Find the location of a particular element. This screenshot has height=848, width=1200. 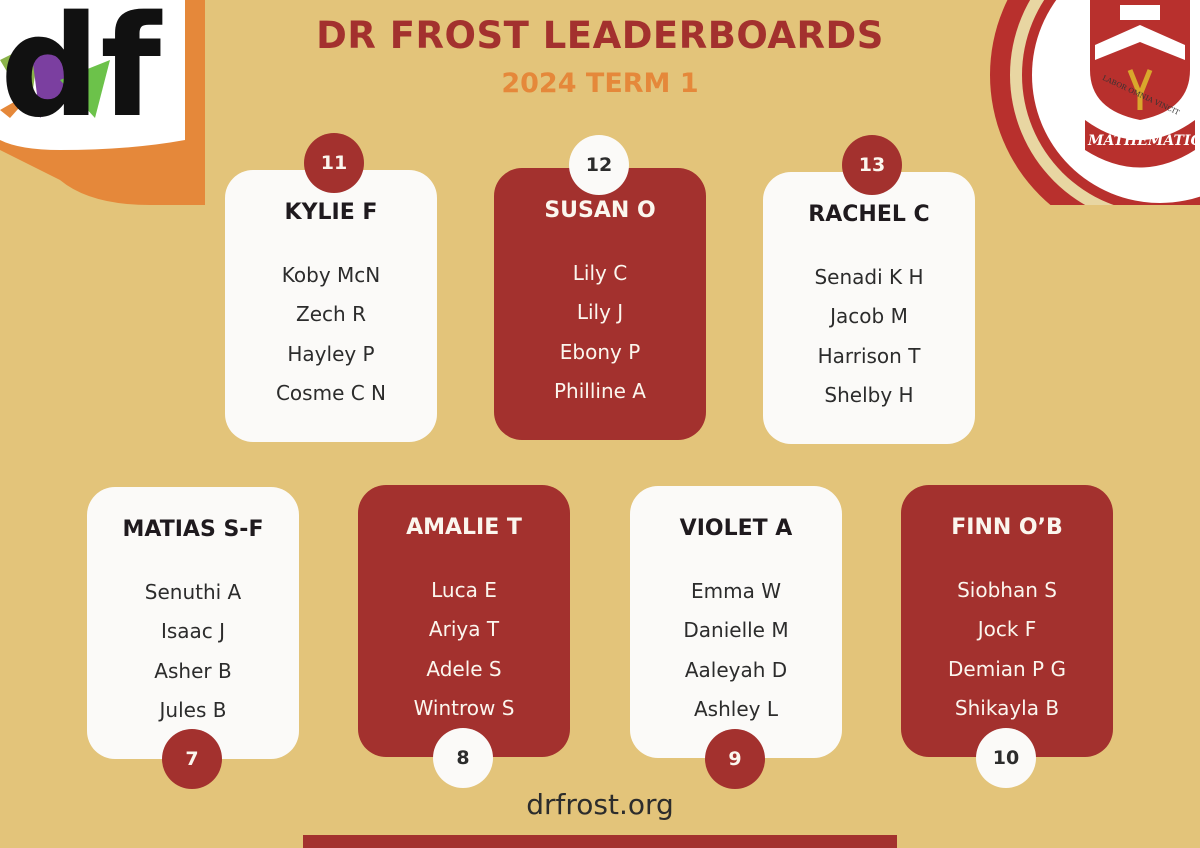

student-list: Emma W Danielle M Aaleyah D Ashley L is located at coordinates (736, 660).